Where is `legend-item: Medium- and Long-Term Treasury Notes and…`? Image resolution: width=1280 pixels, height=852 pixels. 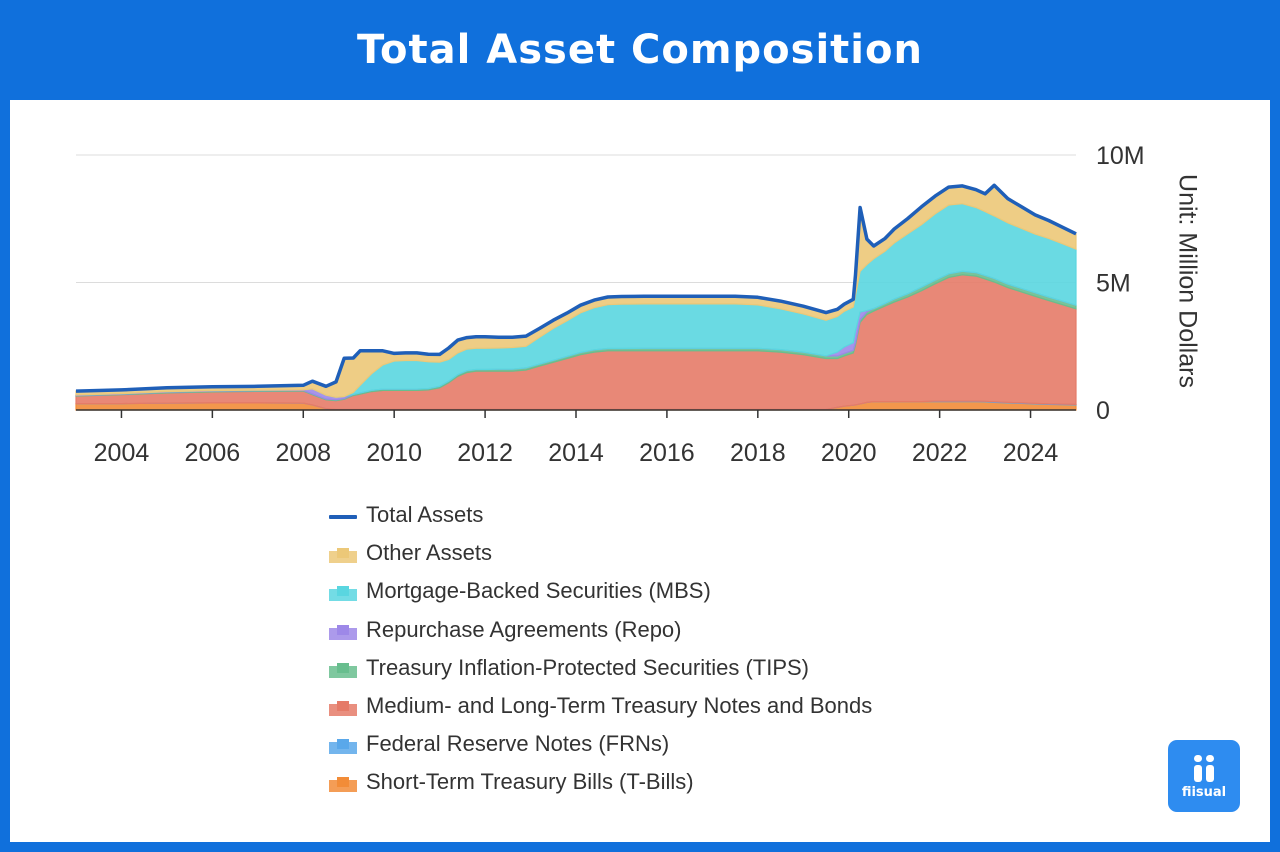 legend-item: Medium- and Long-Term Treasury Notes and… is located at coordinates (600, 706).